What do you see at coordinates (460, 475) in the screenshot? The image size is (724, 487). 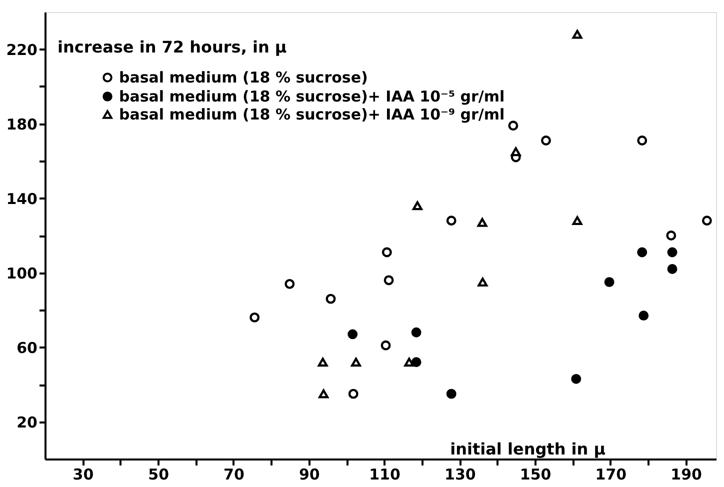 I see `x-tick-label: 130` at bounding box center [460, 475].